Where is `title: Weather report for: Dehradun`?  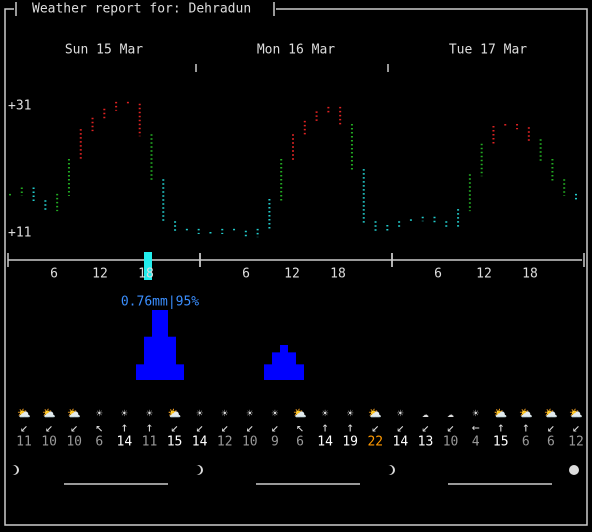 title: Weather report for: Dehradun is located at coordinates (141, 9).